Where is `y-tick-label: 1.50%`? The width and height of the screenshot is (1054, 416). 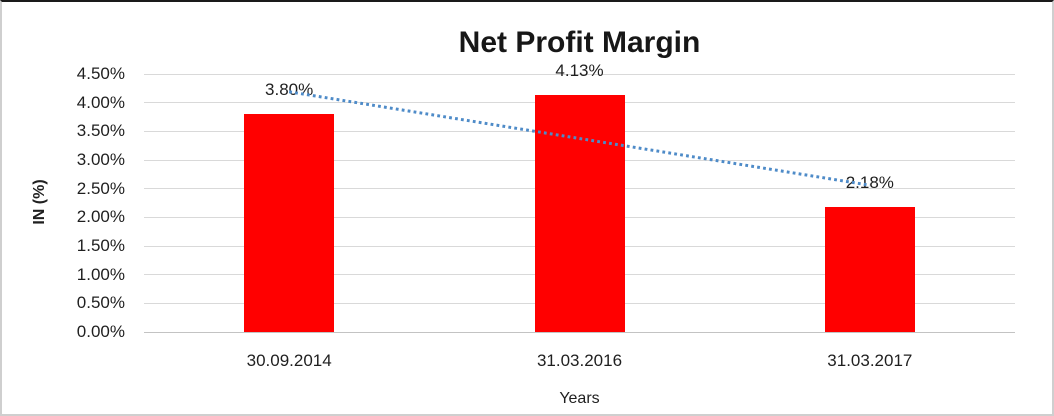 y-tick-label: 1.50% is located at coordinates (100, 245).